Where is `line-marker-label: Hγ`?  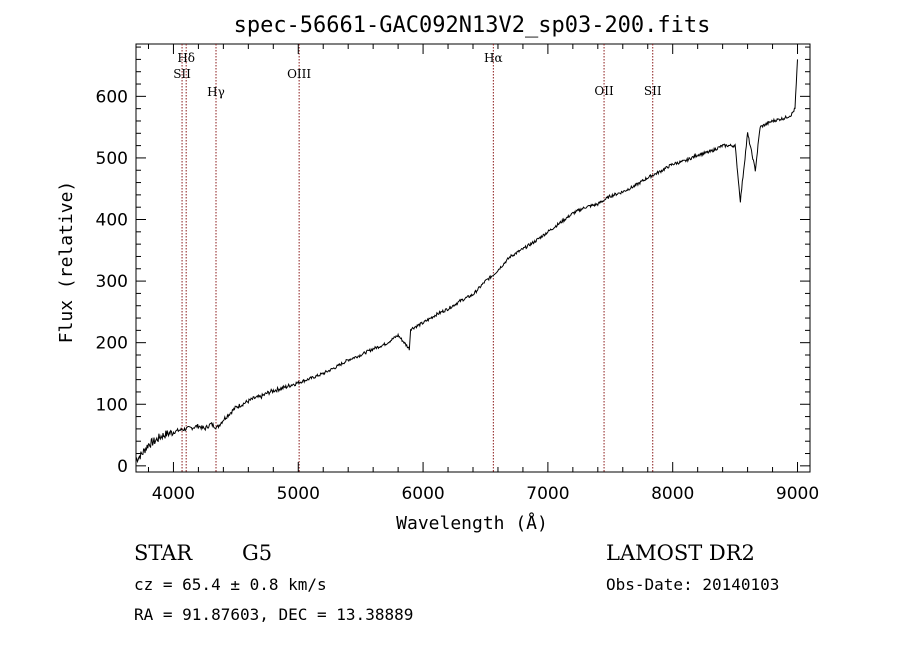 line-marker-label: Hγ is located at coordinates (216, 92).